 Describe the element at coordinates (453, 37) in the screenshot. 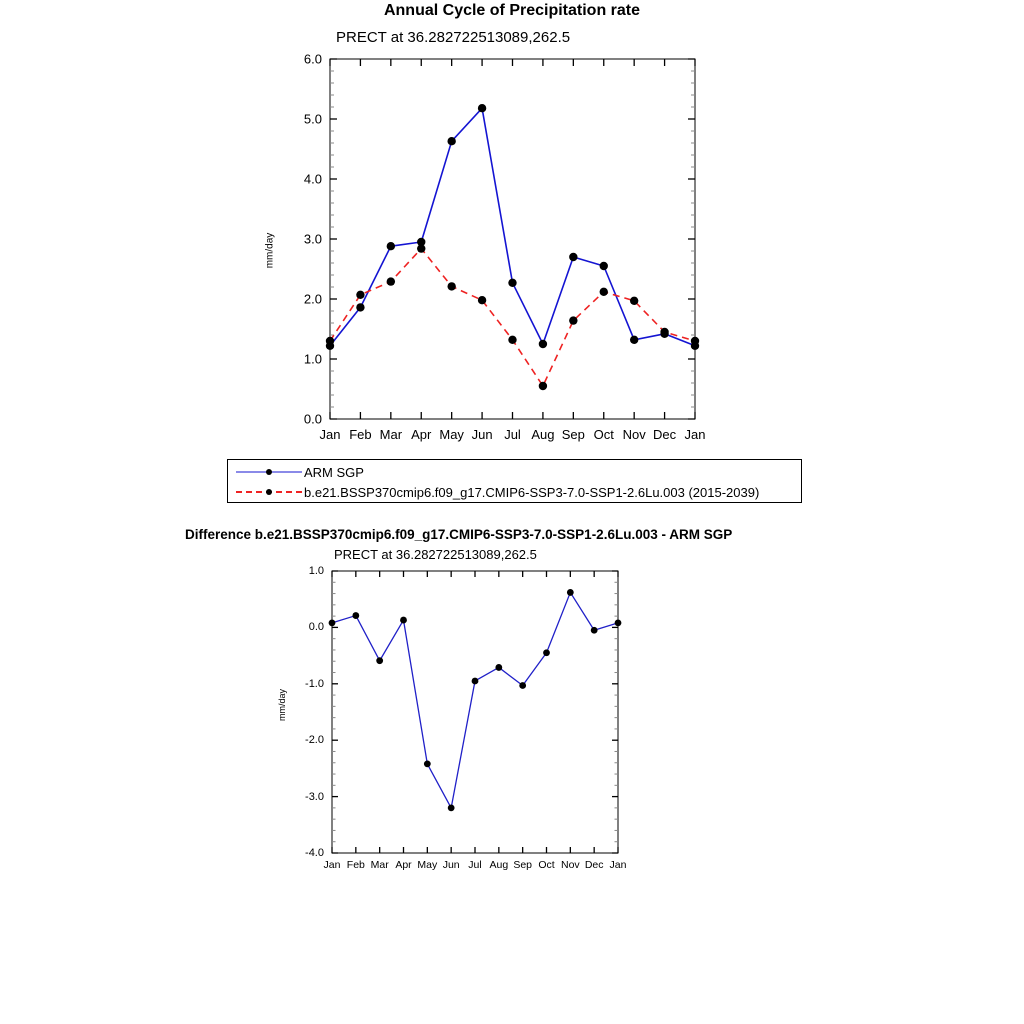

I see `main-chart-subtitle: PRECT at 36.282722513089,262.5` at that location.